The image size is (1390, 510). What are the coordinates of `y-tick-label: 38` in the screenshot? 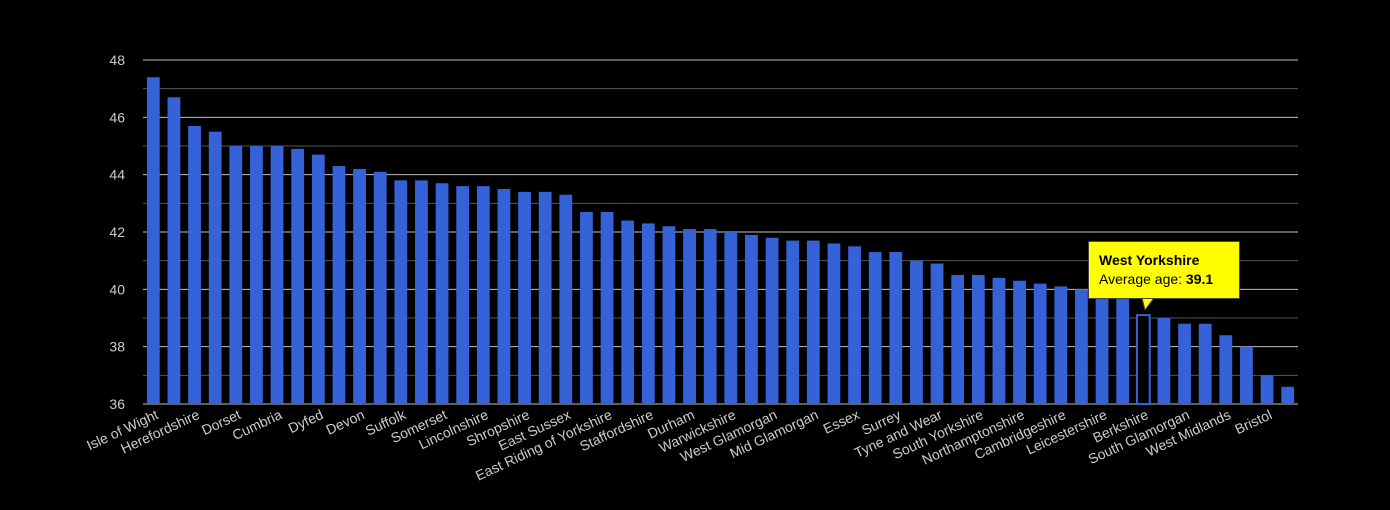 It's located at (117, 347).